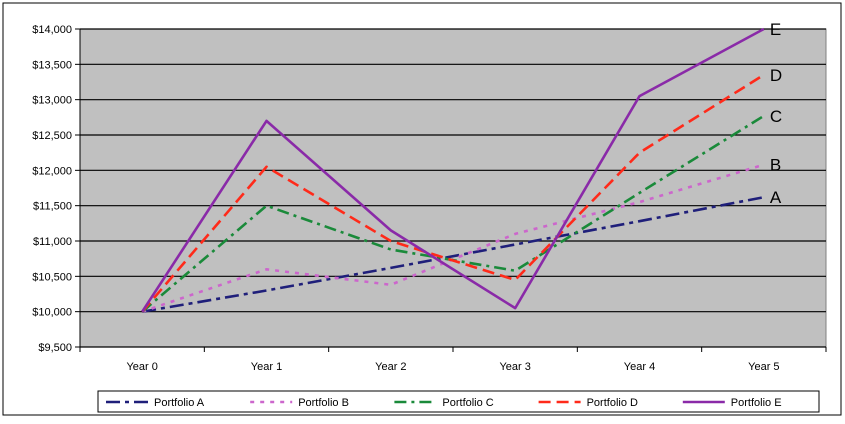 This screenshot has height=424, width=845. Describe the element at coordinates (776, 75) in the screenshot. I see `series-end-label: D` at that location.